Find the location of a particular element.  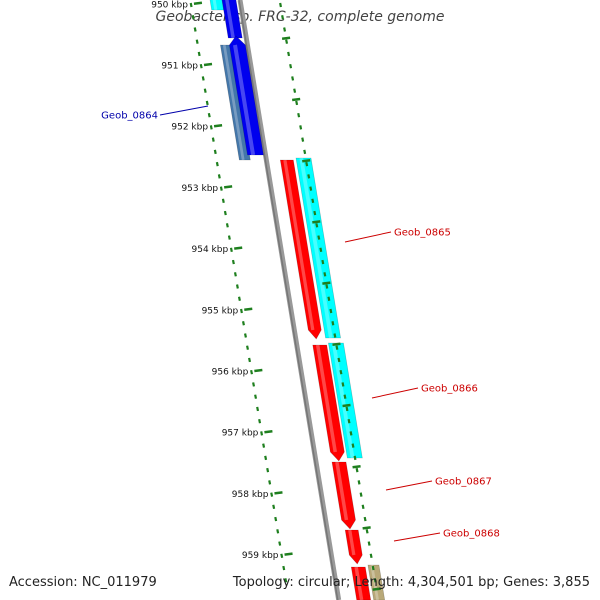

reverse-orf-geob-0864-shade is located at coordinates (233, 102).